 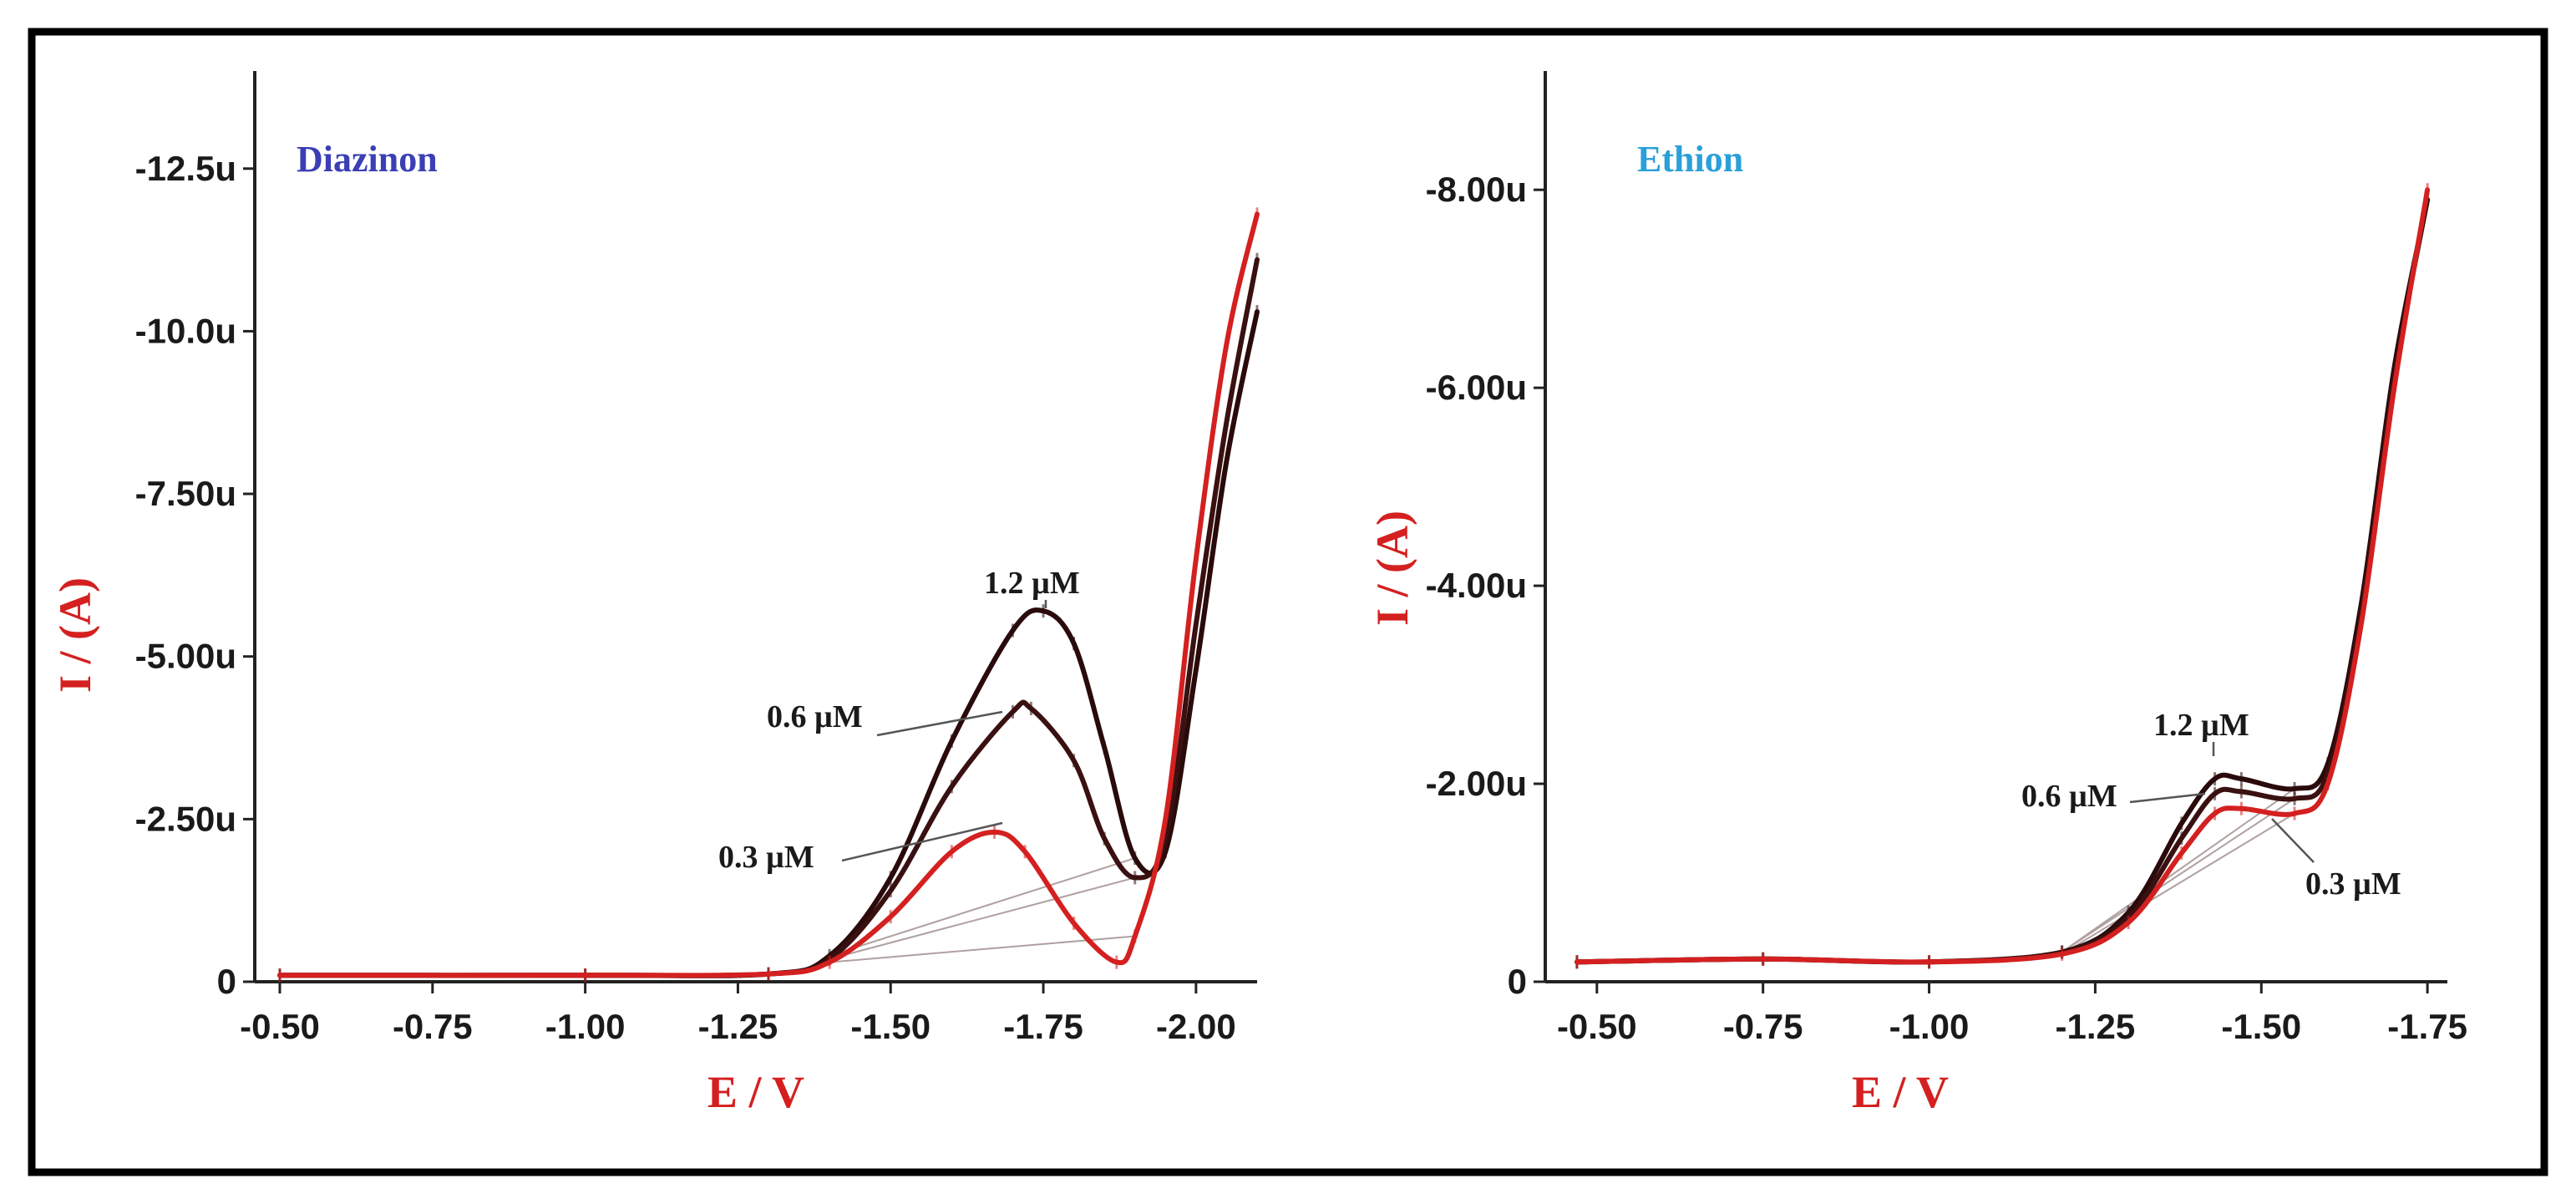 I want to click on diazinon-annotations: 1.2 µM 0.6 µM 0.3 µM, so click(x=899, y=720).